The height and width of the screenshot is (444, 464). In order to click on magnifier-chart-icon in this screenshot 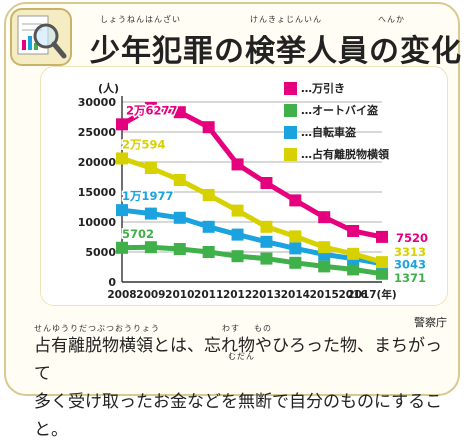, I will do `click(41, 37)`.